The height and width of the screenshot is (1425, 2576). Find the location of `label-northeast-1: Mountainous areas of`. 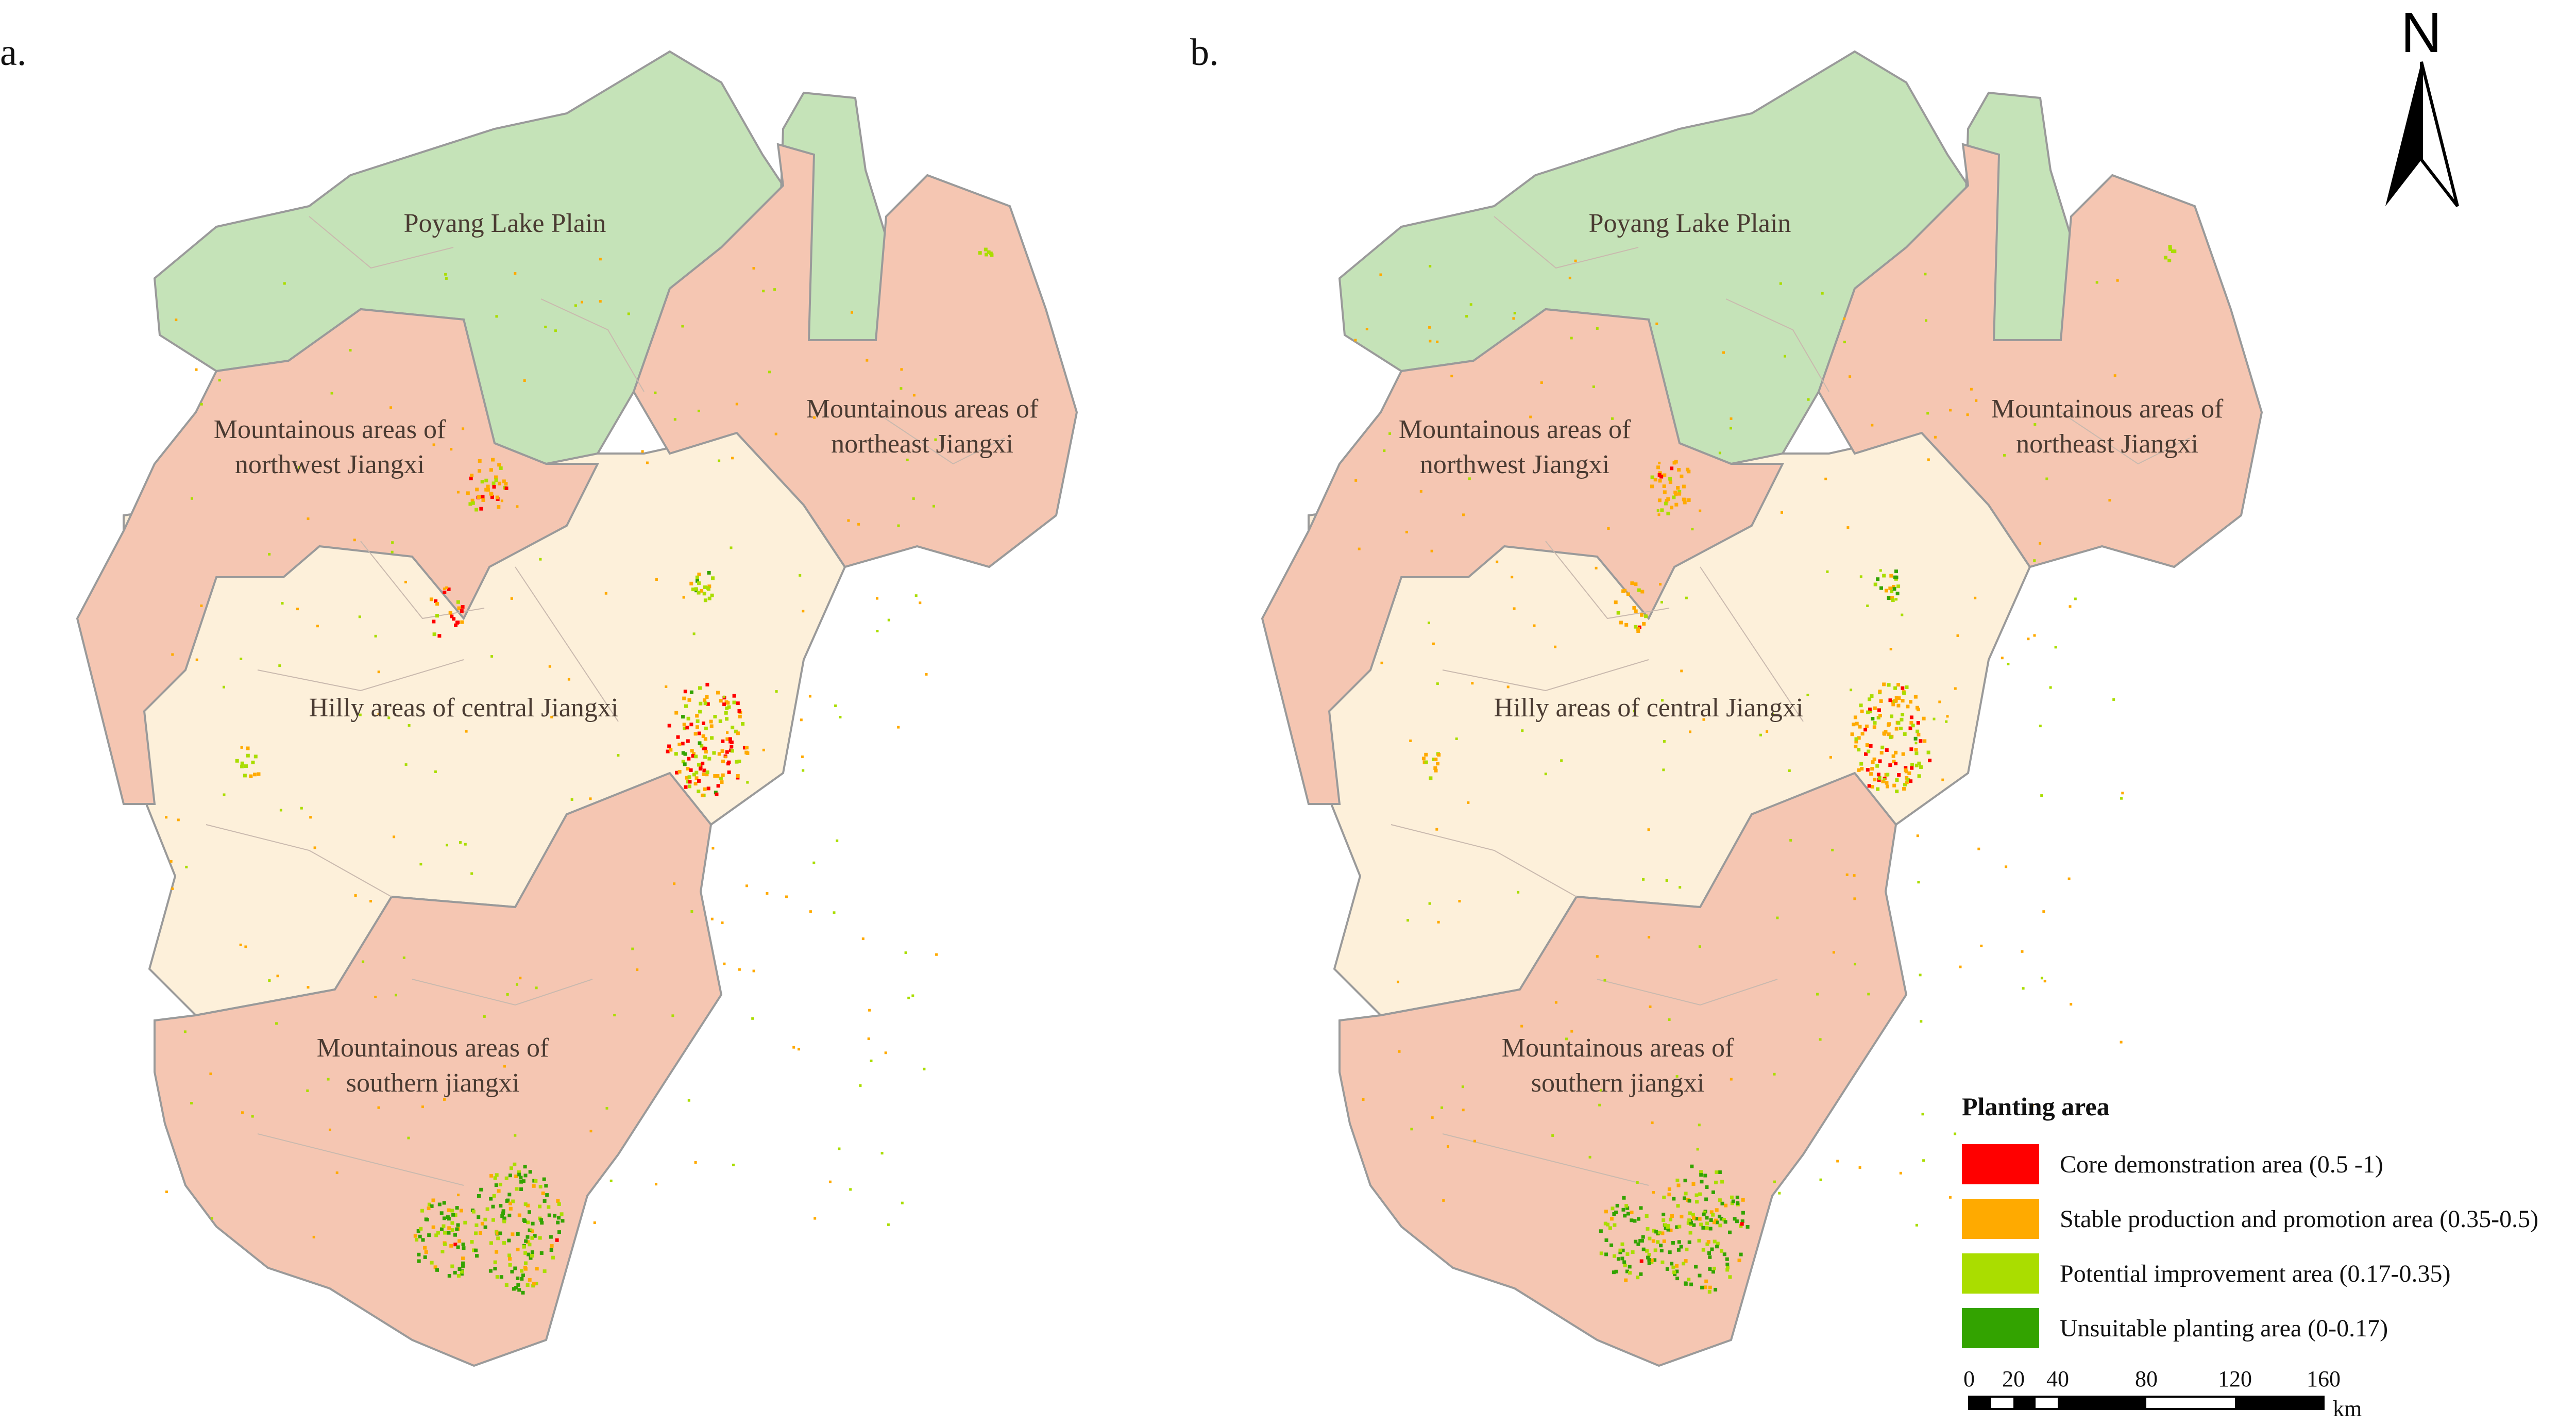

label-northeast-1: Mountainous areas of is located at coordinates (2107, 409).